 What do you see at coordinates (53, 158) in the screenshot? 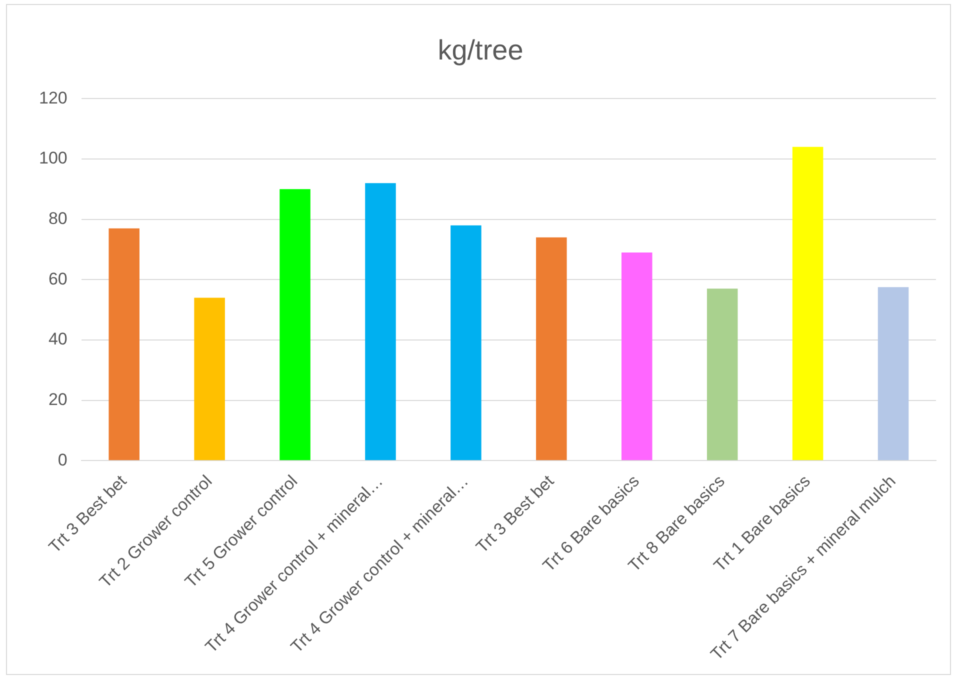
I see `y-tick-label: 100` at bounding box center [53, 158].